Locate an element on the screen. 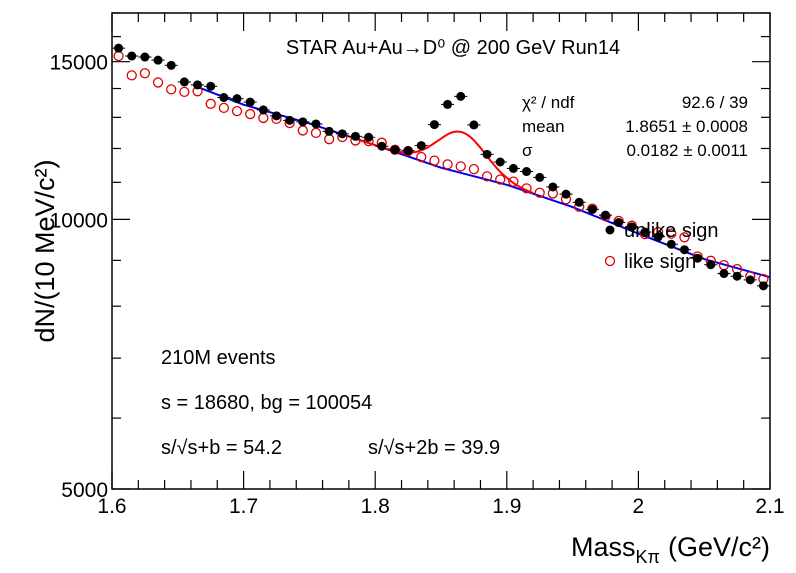 The width and height of the screenshot is (796, 573). annotation-significance-s2b: s/√s+2b = 39.9 is located at coordinates (434, 448).